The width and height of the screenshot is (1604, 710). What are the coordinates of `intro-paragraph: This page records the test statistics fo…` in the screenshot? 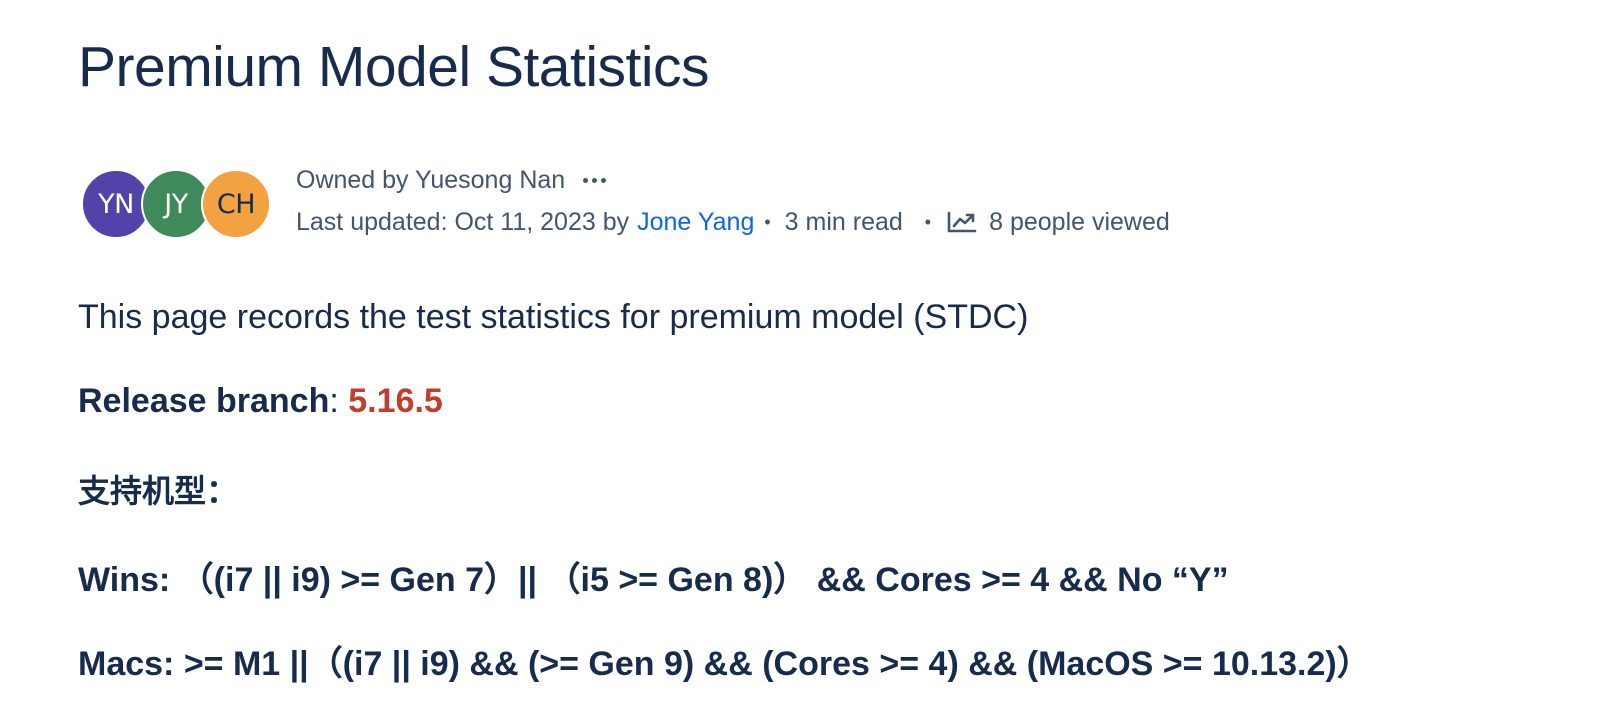 It's located at (553, 317).